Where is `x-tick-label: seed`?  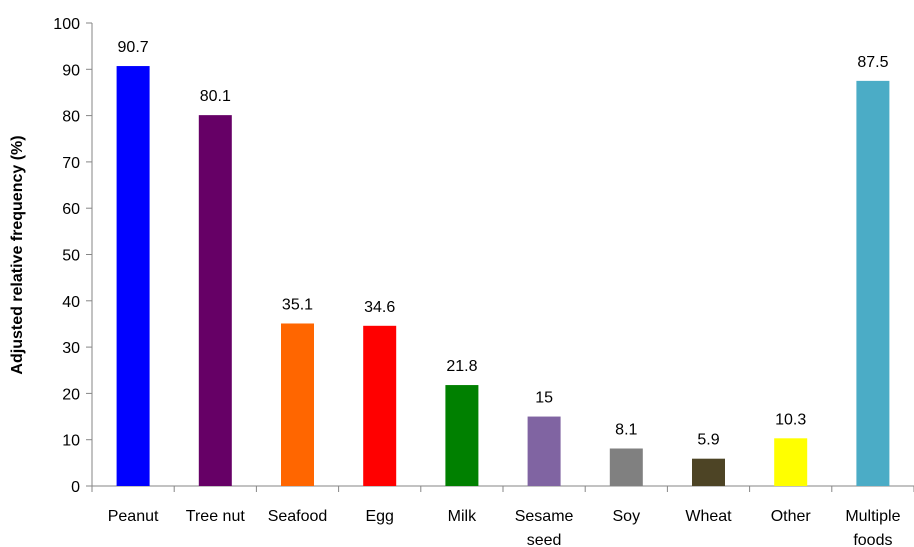
x-tick-label: seed is located at coordinates (544, 539).